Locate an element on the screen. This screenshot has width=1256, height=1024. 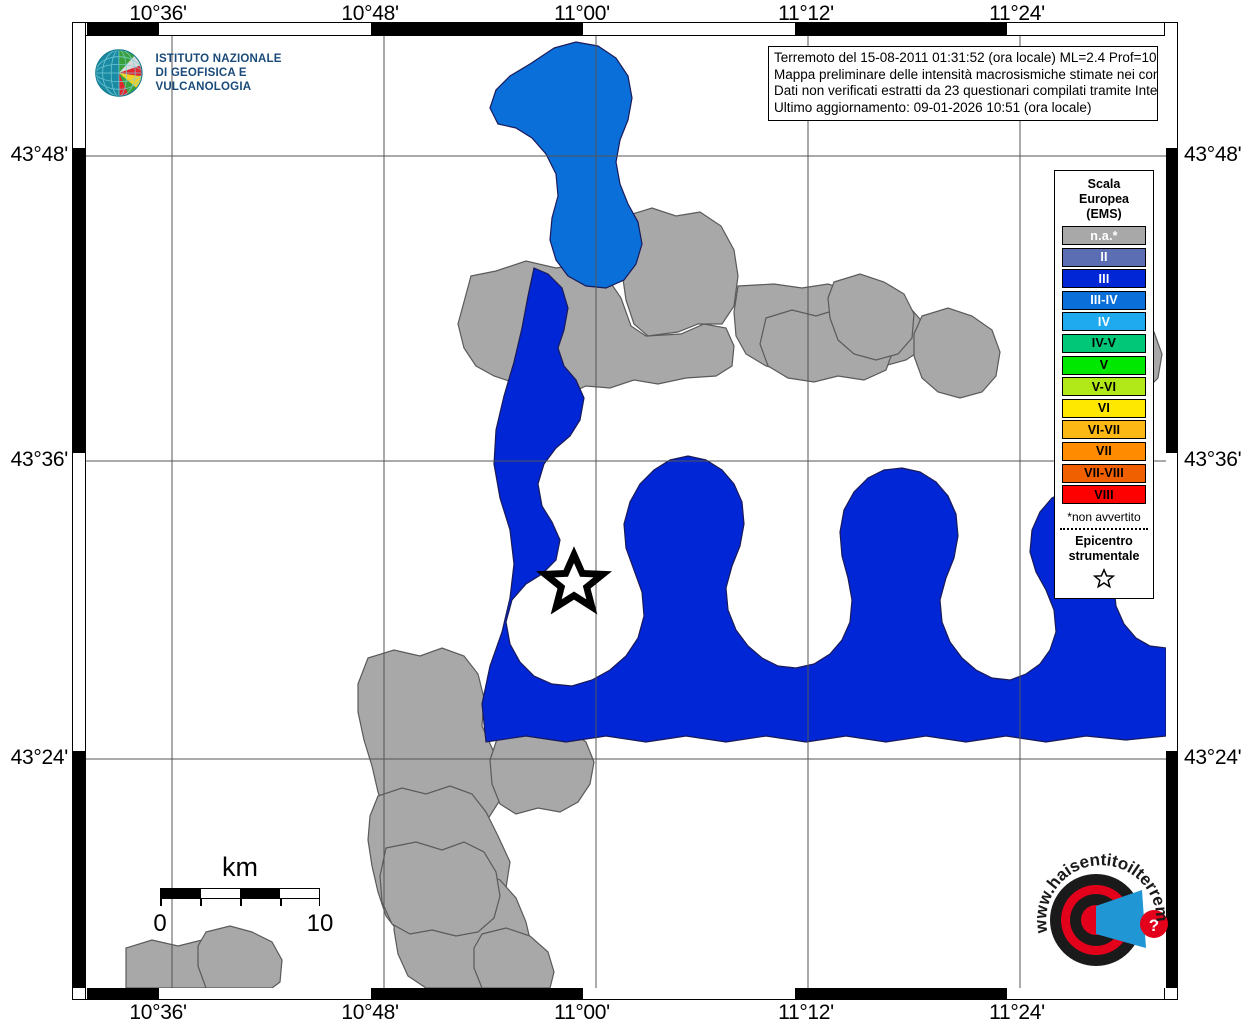
legend-swatch-v-vi: V-VI is located at coordinates (1104, 387).